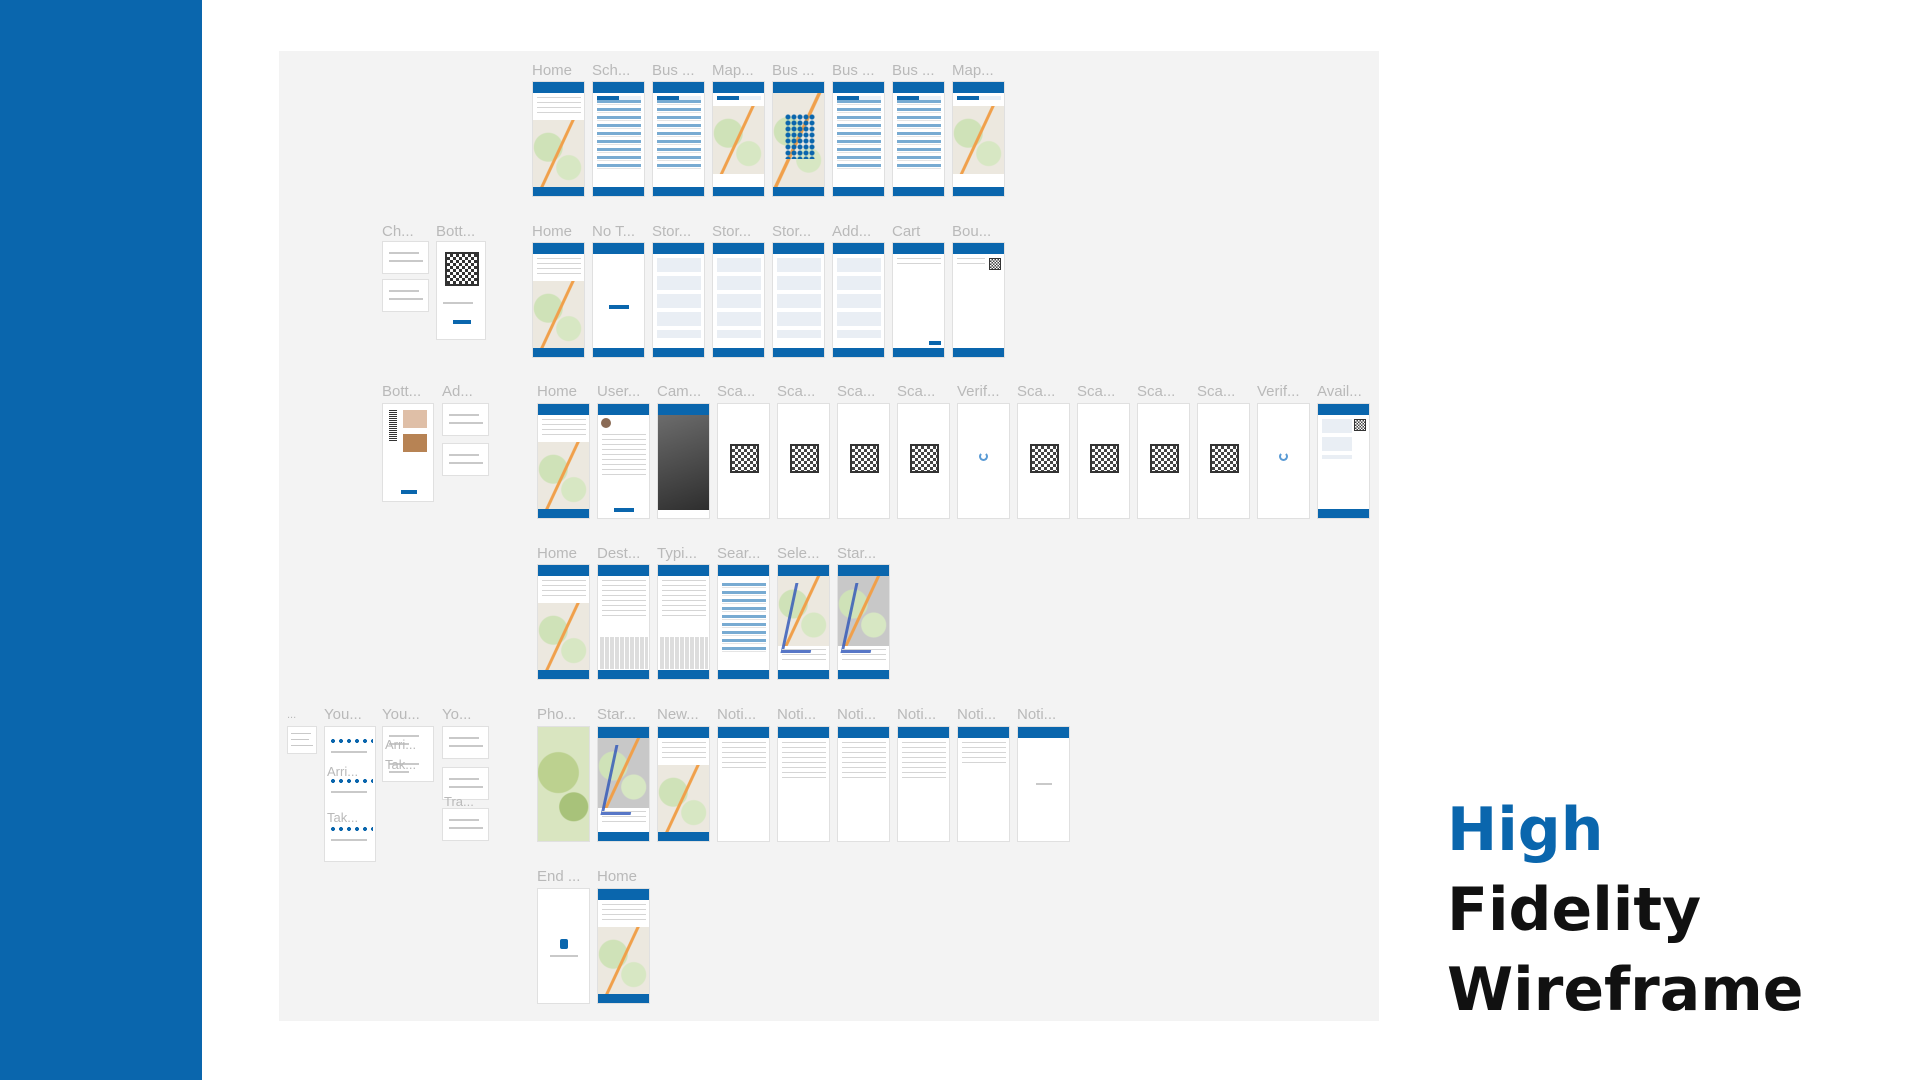  What do you see at coordinates (350, 794) in the screenshot?
I see `your-trip-panel` at bounding box center [350, 794].